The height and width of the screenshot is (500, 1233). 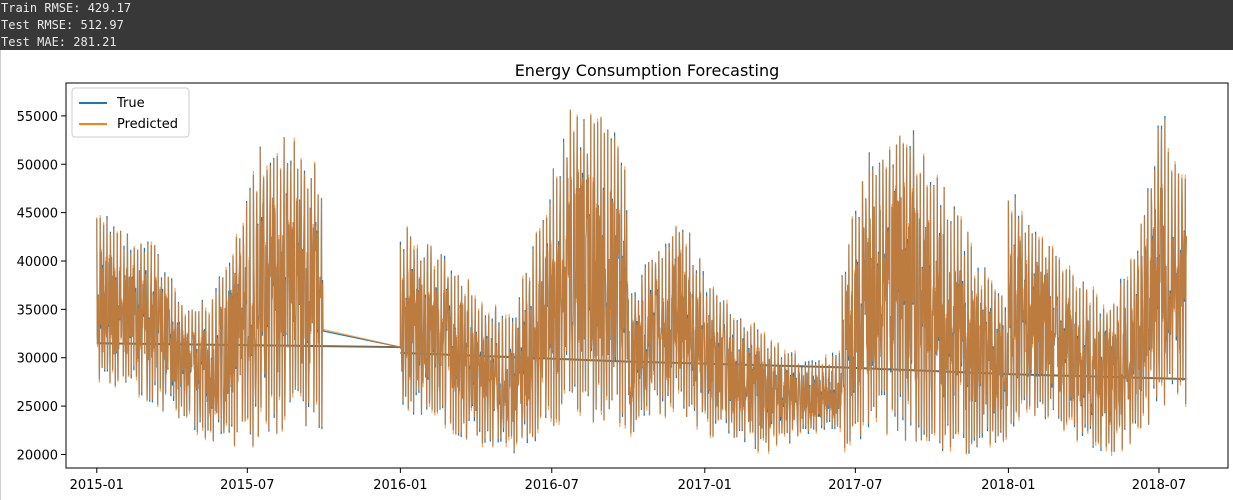 I want to click on x-tick-label: 2015-07, so click(x=247, y=485).